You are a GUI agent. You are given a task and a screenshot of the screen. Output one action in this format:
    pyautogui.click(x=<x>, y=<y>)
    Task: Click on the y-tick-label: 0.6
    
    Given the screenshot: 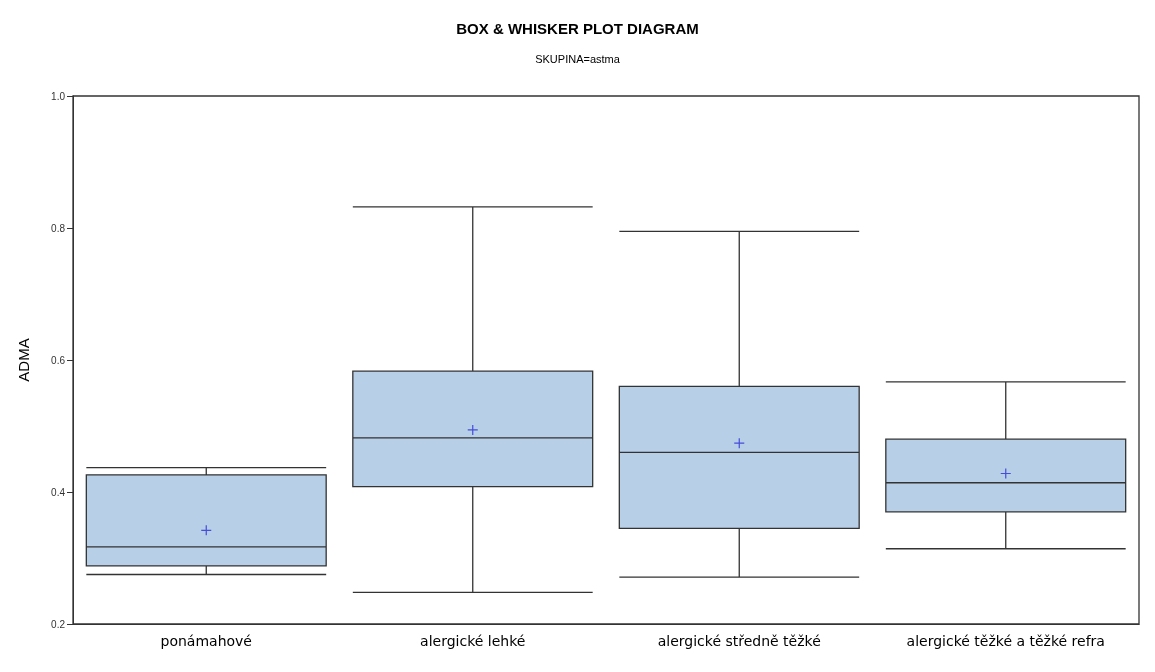 What is the action you would take?
    pyautogui.click(x=58, y=360)
    